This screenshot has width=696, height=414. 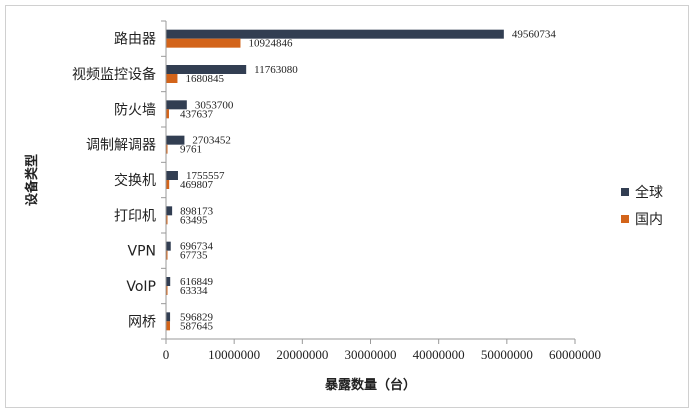 I want to click on x-tick-label: 60000000, so click(x=575, y=354).